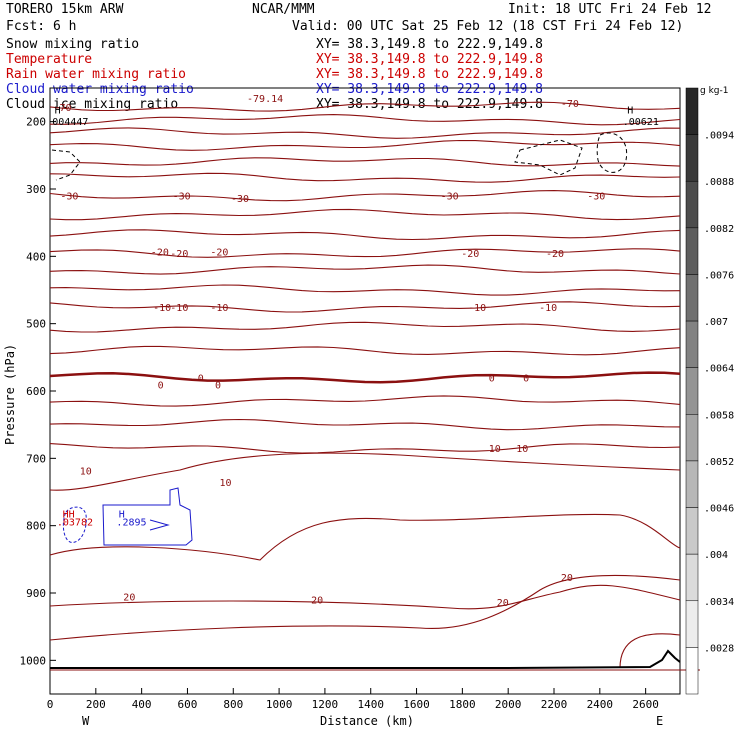  I want to click on colorbar-tick-label: .0088, so click(719, 182).